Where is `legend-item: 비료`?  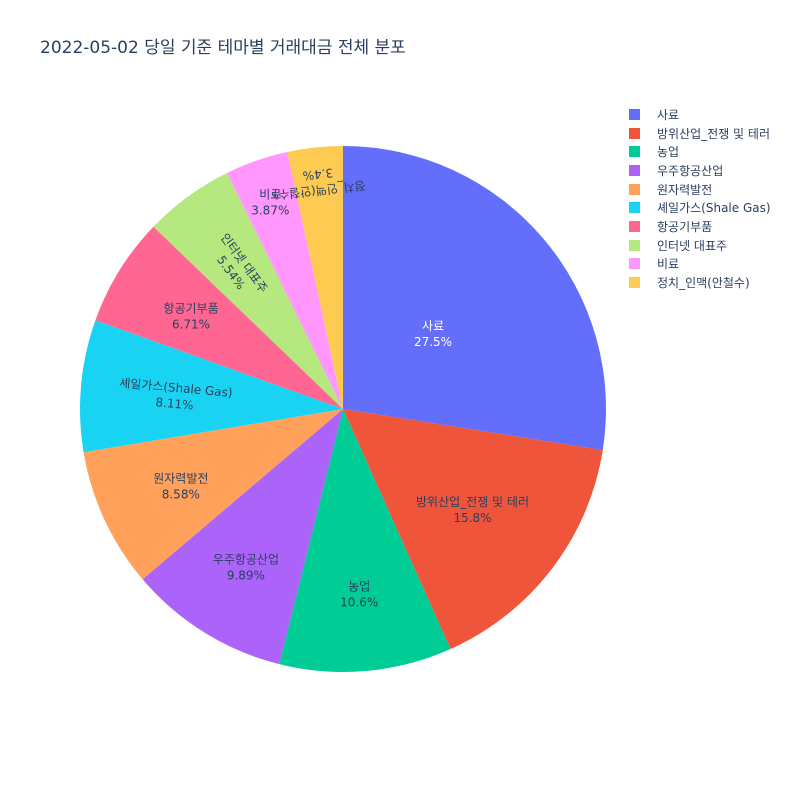
legend-item: 비료 is located at coordinates (700, 264).